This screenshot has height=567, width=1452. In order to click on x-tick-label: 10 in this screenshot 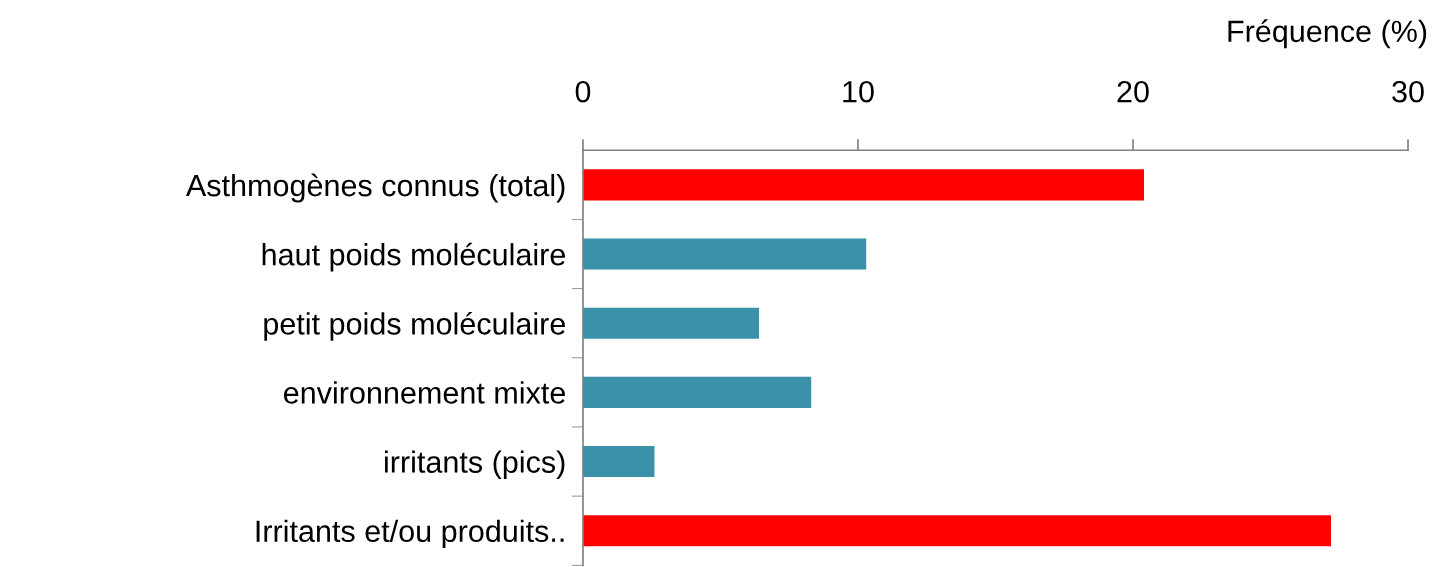, I will do `click(858, 91)`.